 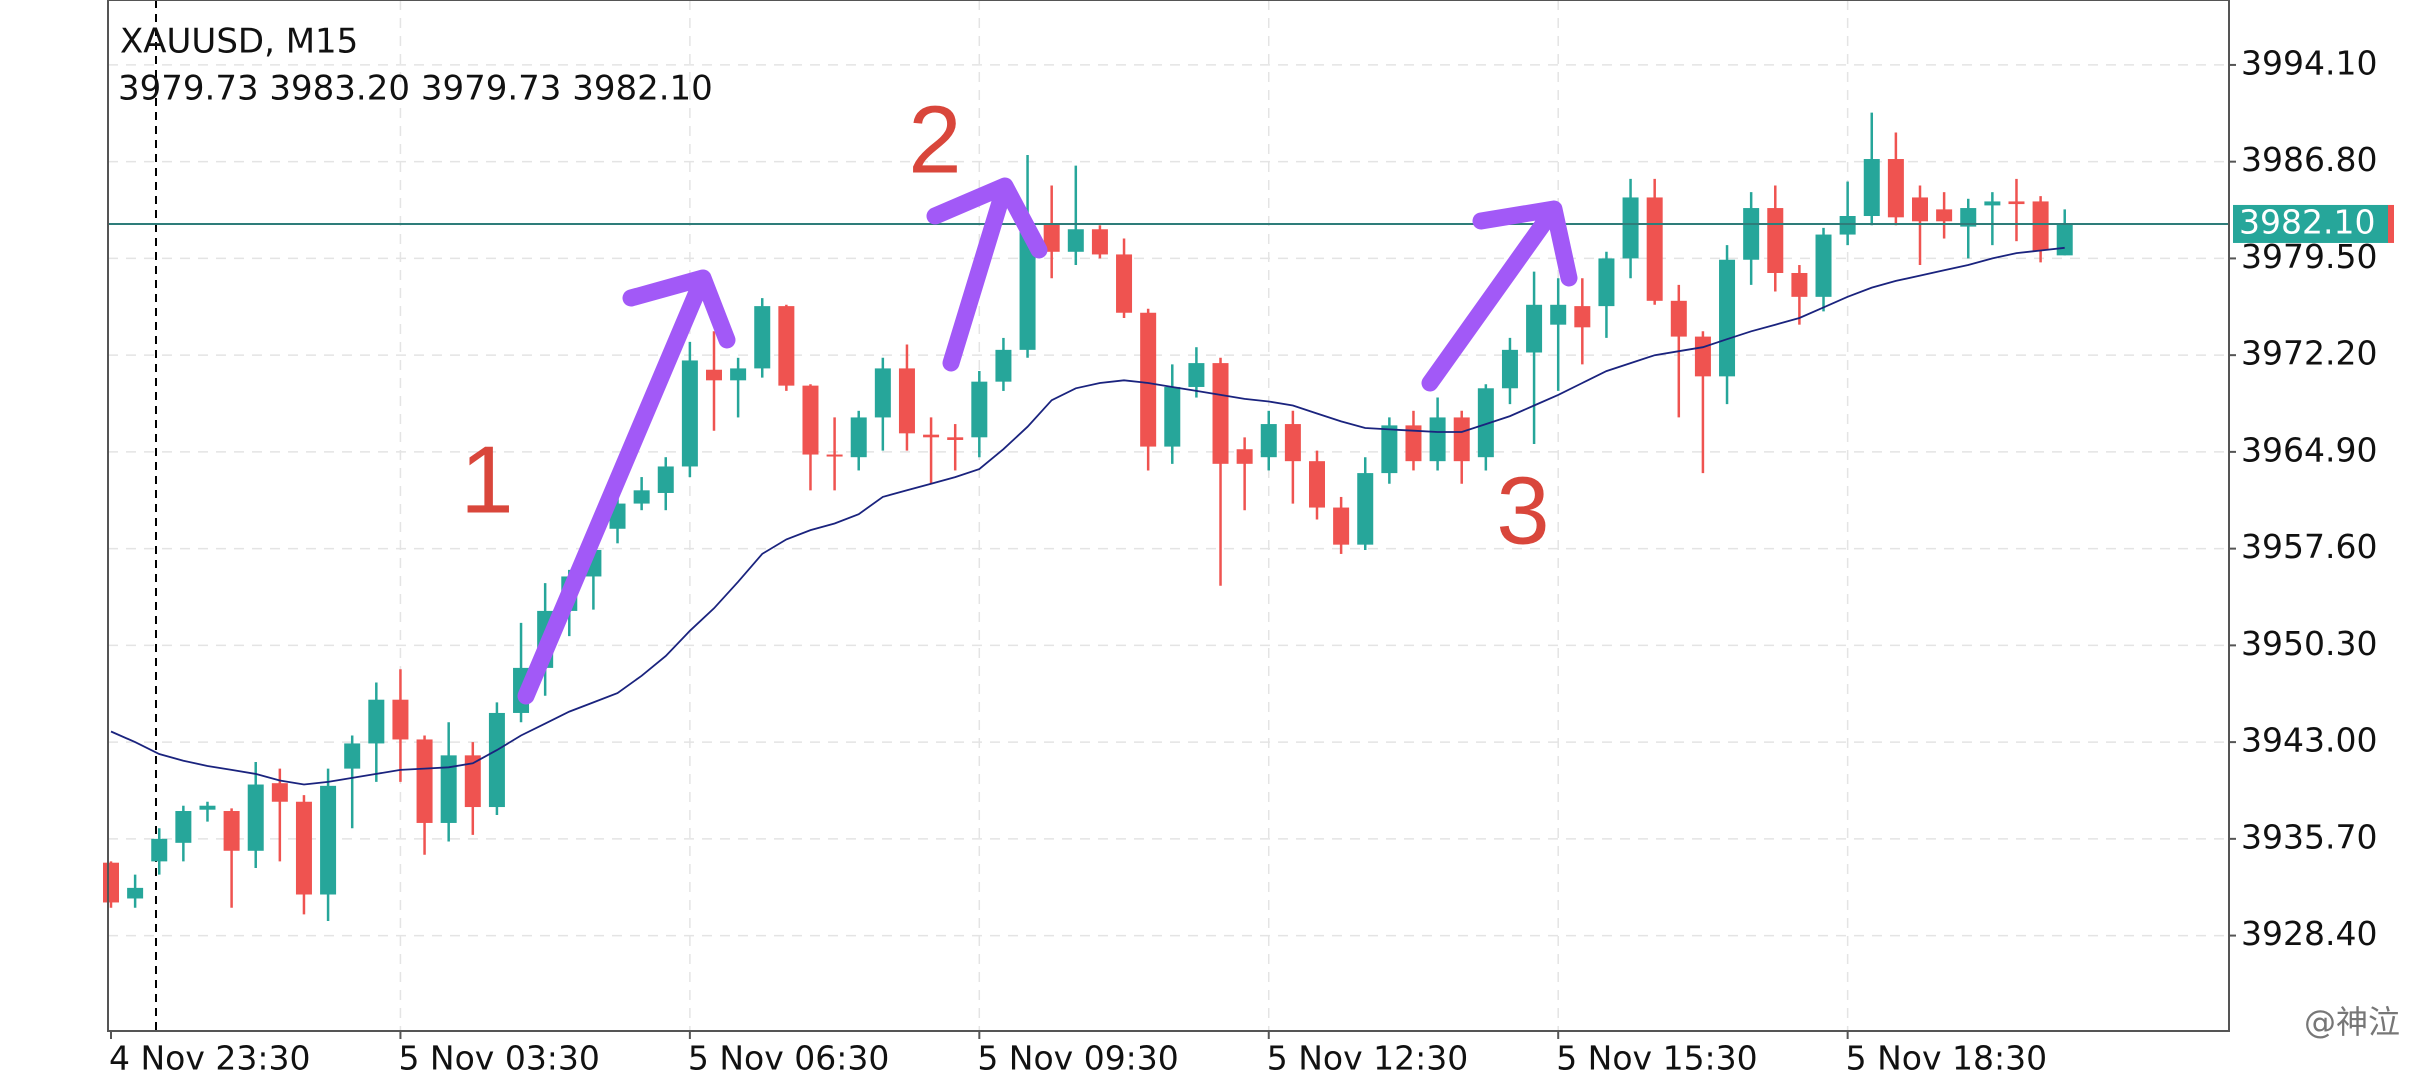 I want to click on y-tick-label: 3935.70, so click(x=2309, y=836).